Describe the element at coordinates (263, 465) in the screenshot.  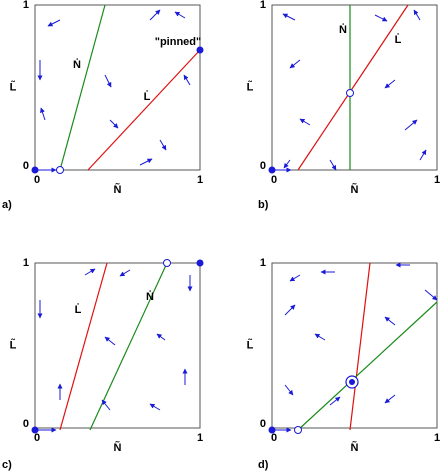
I see `panel-label: d)` at that location.